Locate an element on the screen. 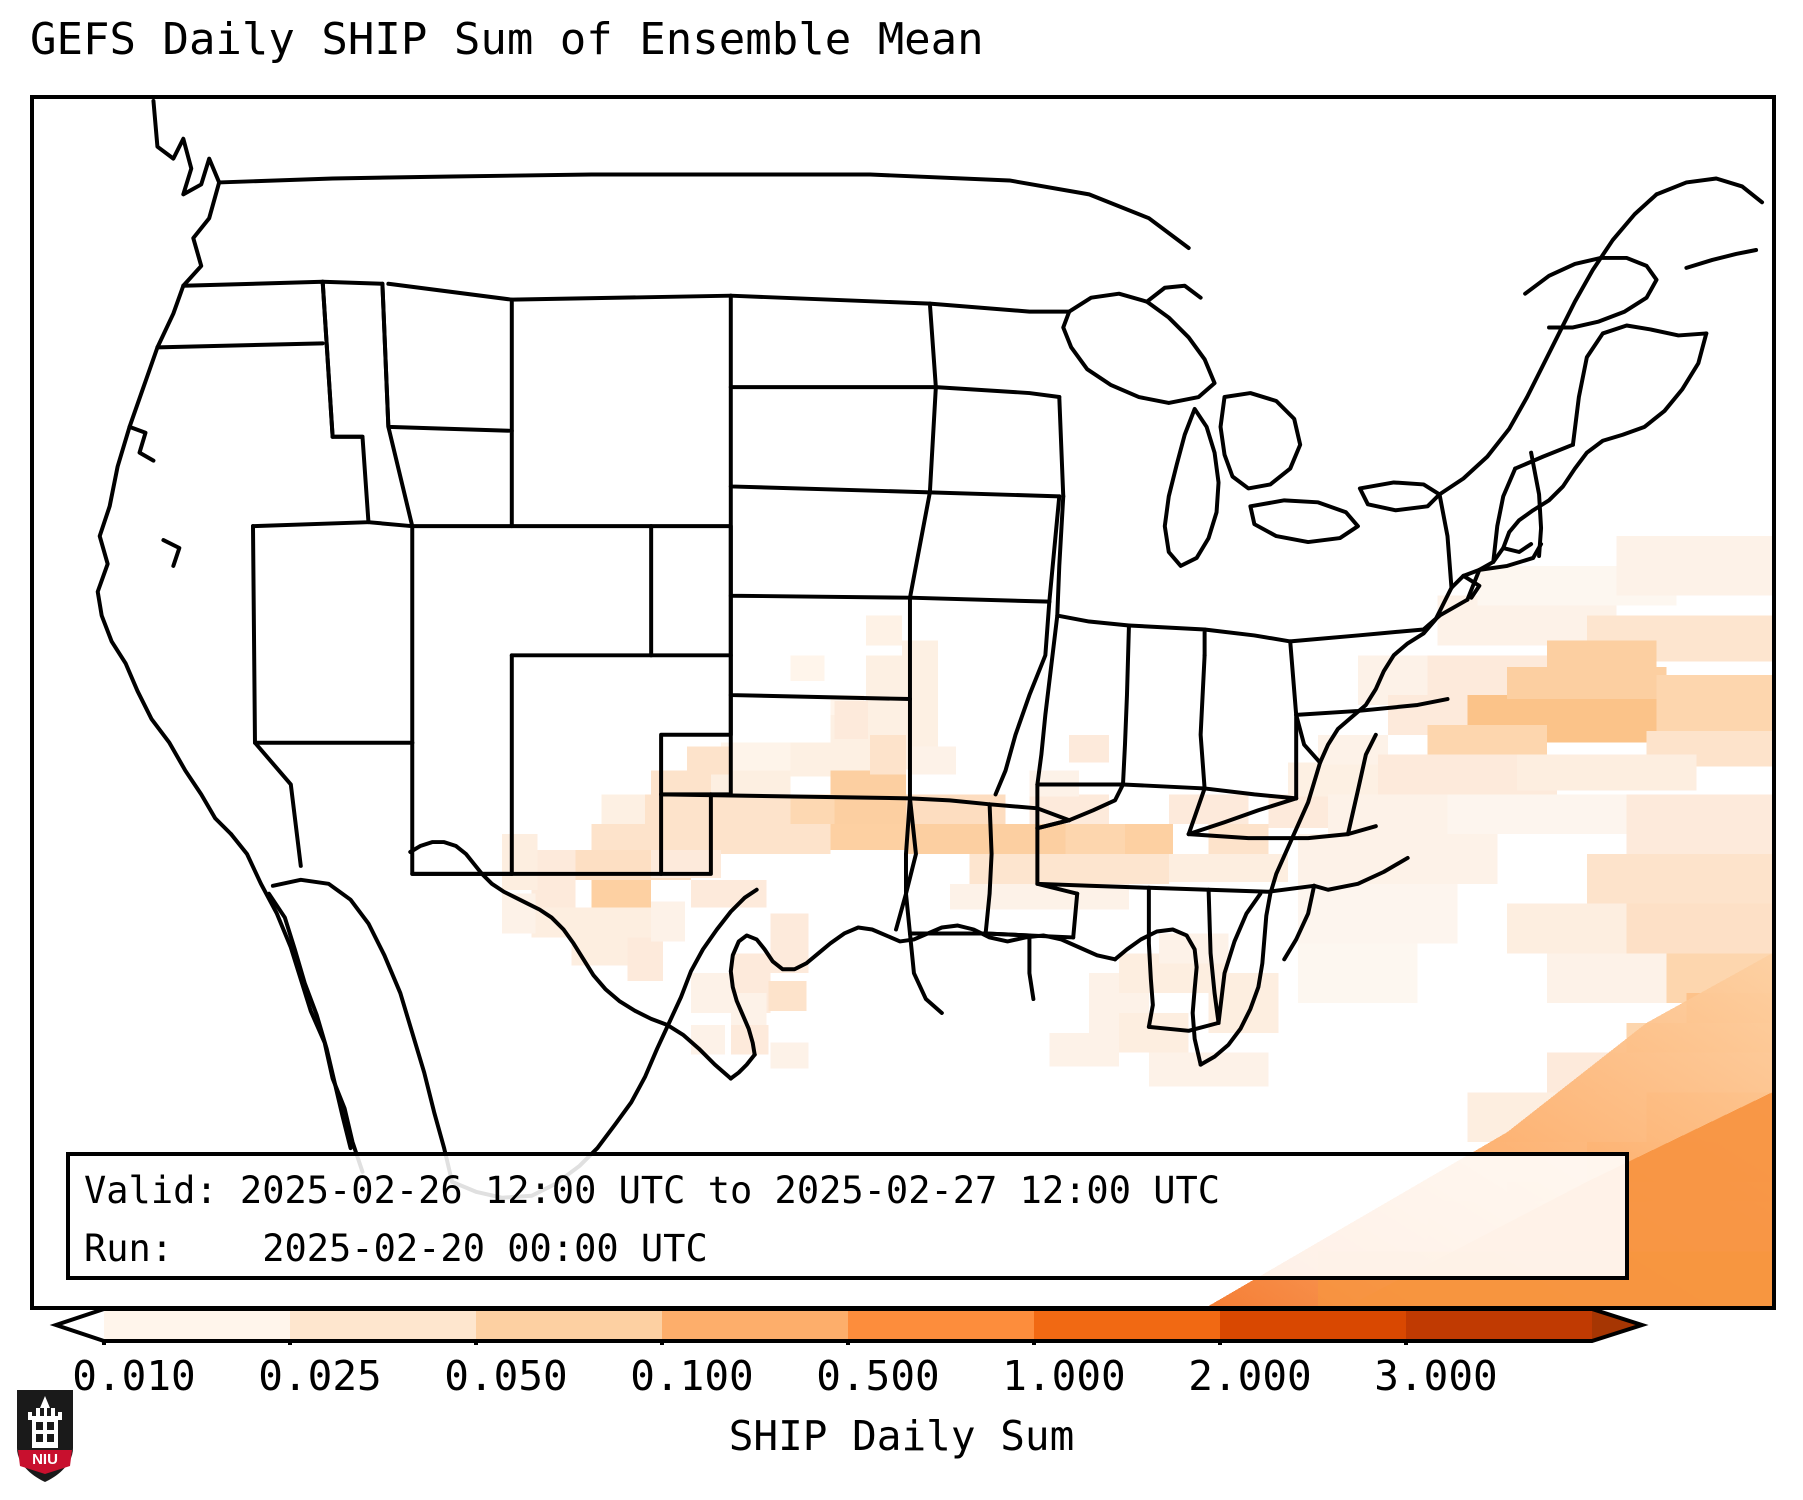 This screenshot has height=1500, width=1803. castle-tower-icon is located at coordinates (45, 1422).